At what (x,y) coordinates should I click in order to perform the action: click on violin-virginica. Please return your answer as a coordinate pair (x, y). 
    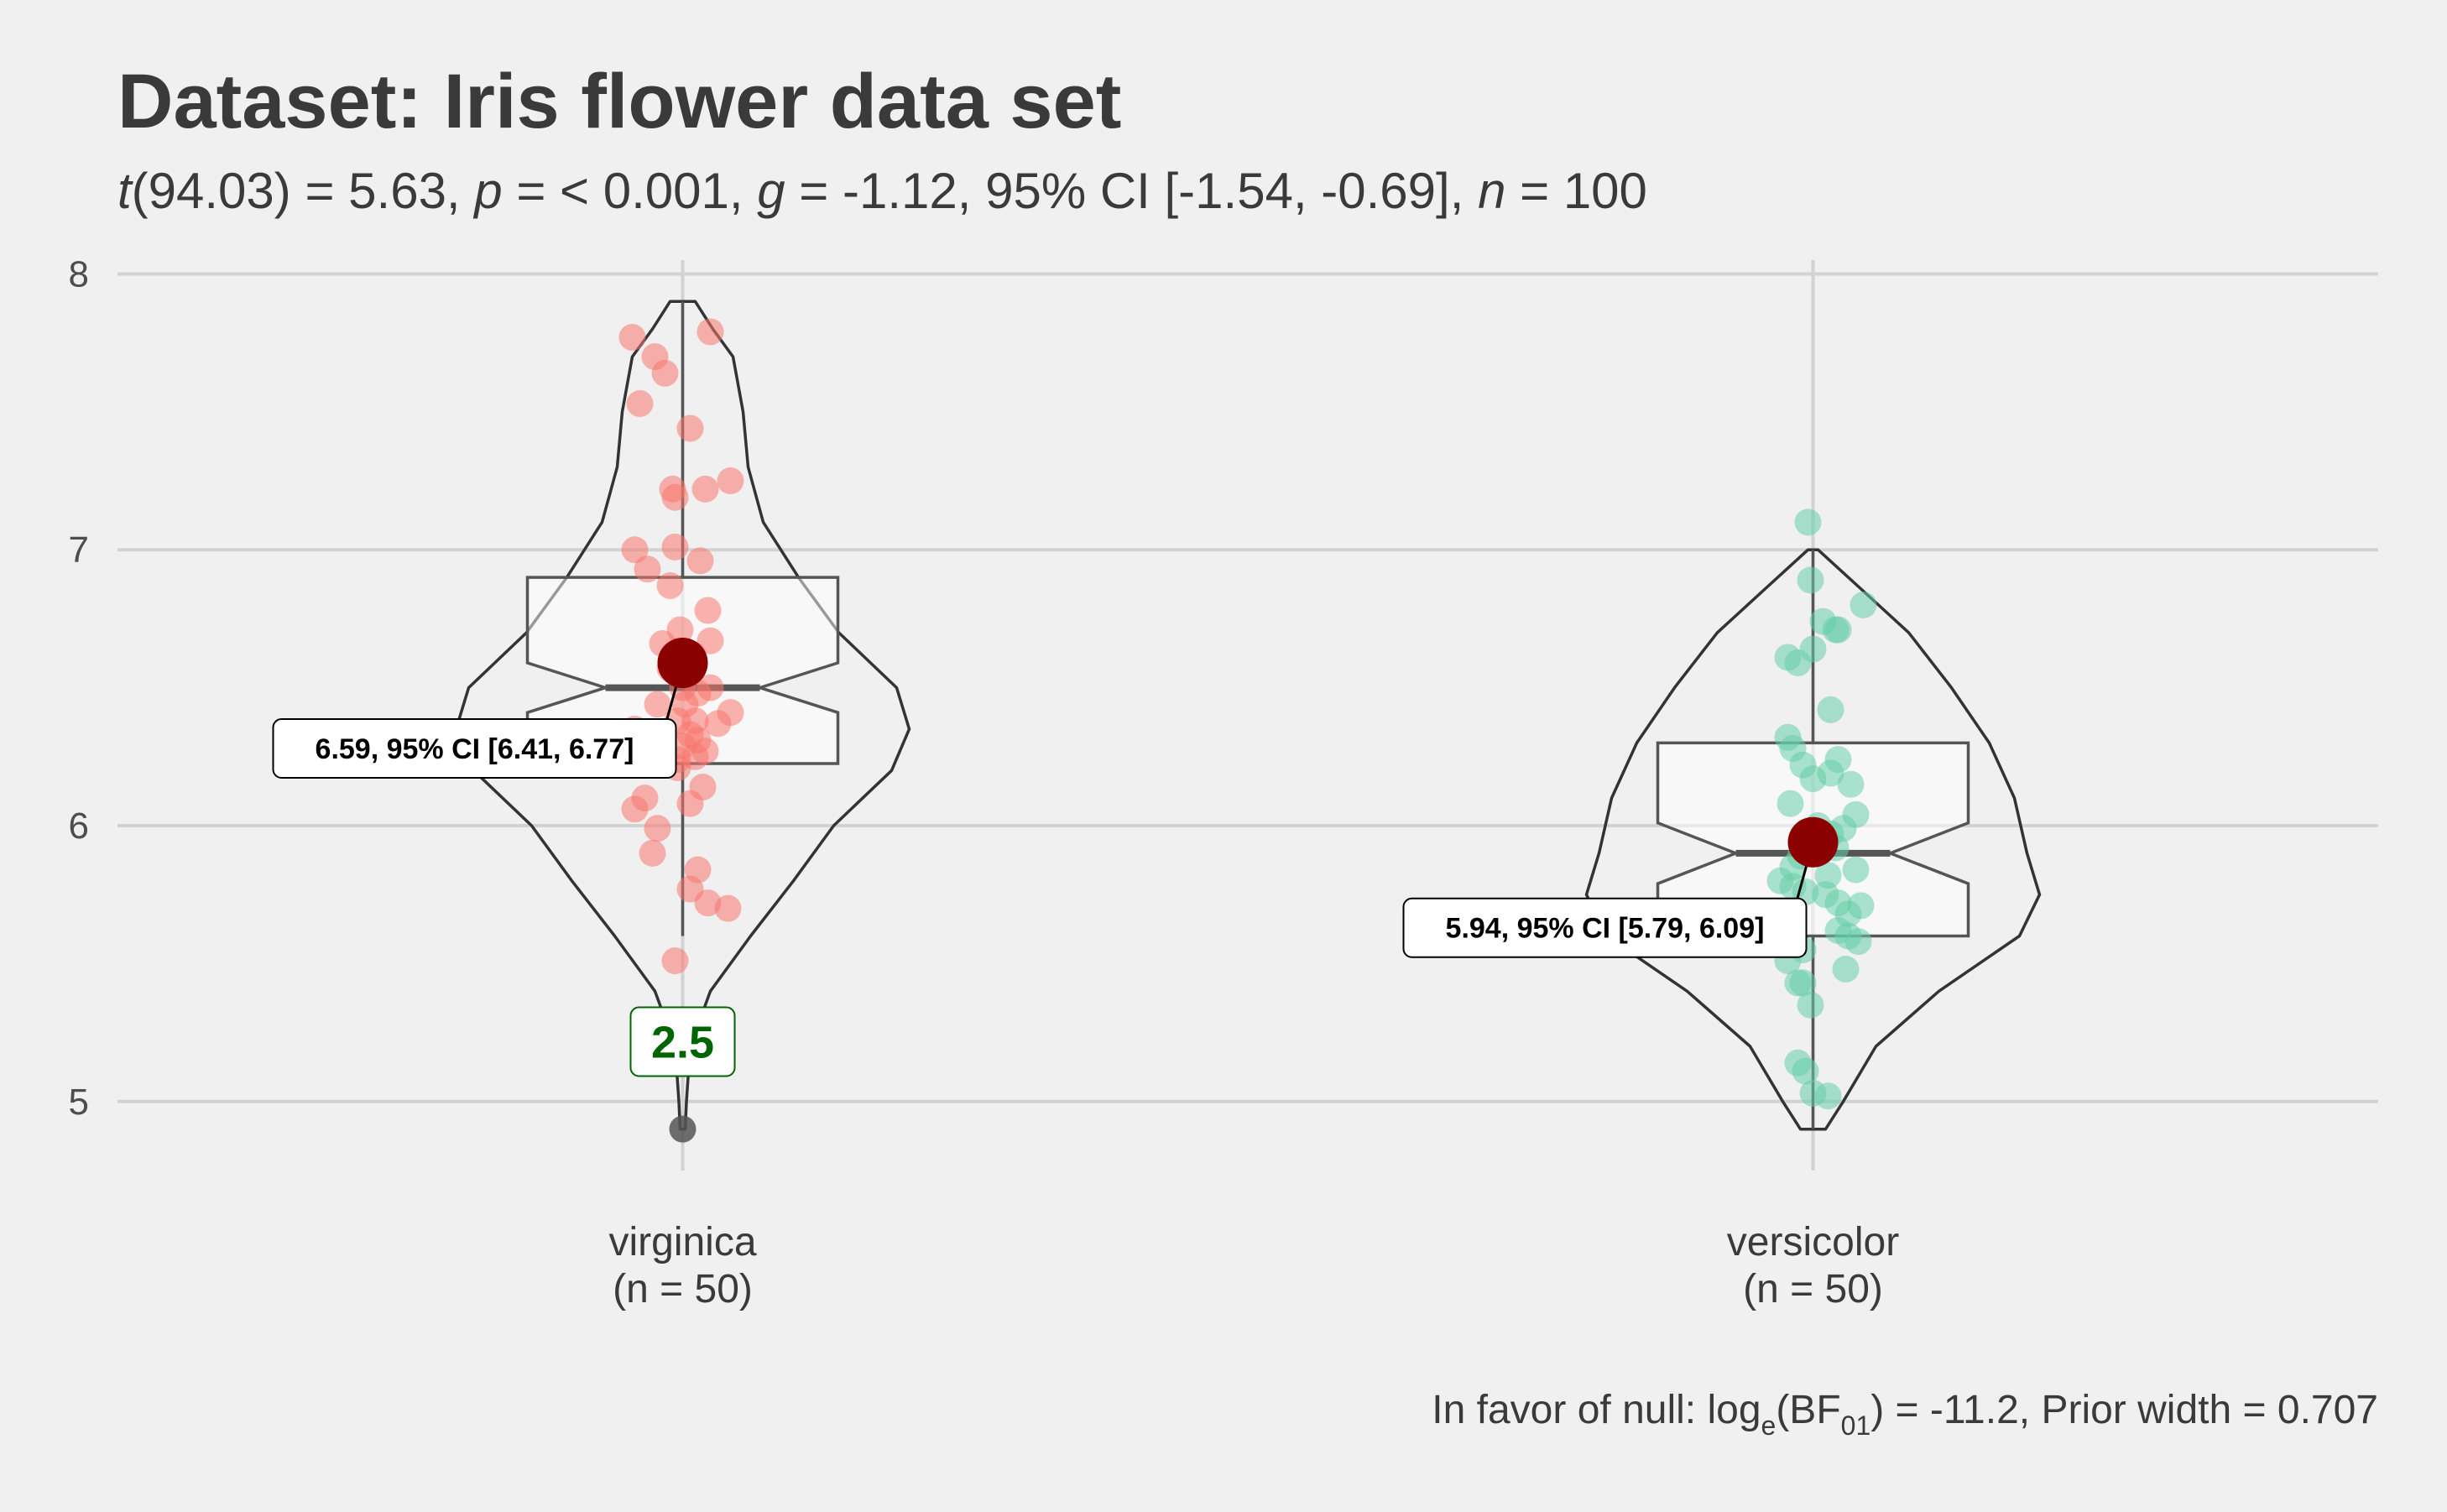
    Looking at the image, I should click on (682, 715).